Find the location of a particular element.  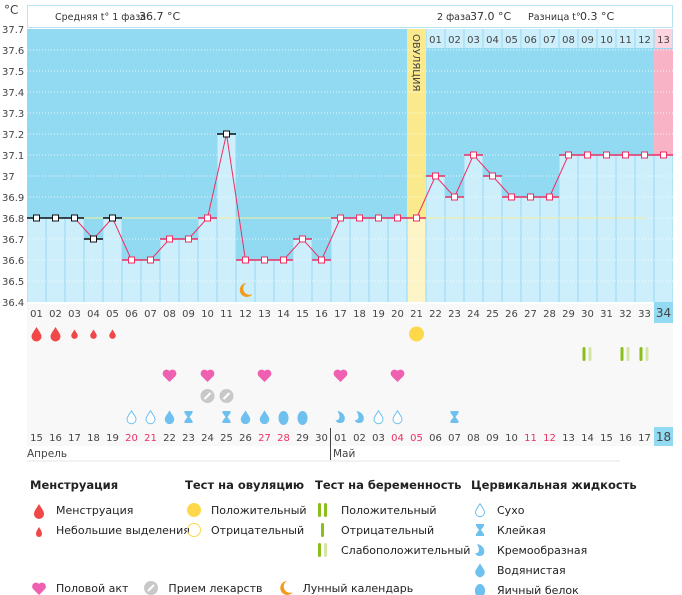

cervical-sticky-icon is located at coordinates (454, 417).